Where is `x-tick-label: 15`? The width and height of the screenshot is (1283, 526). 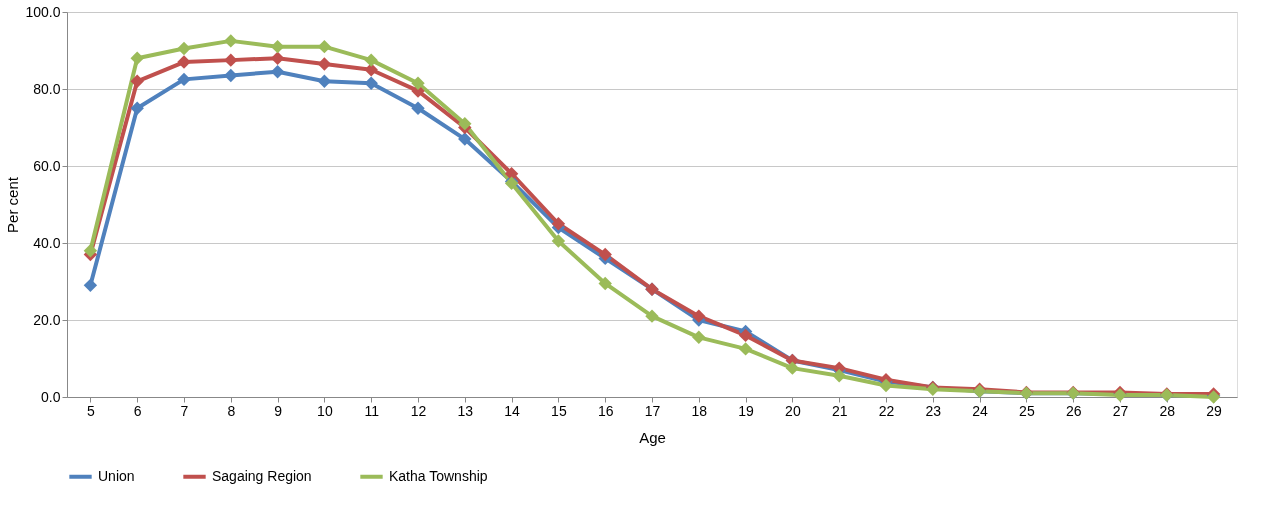 x-tick-label: 15 is located at coordinates (559, 410).